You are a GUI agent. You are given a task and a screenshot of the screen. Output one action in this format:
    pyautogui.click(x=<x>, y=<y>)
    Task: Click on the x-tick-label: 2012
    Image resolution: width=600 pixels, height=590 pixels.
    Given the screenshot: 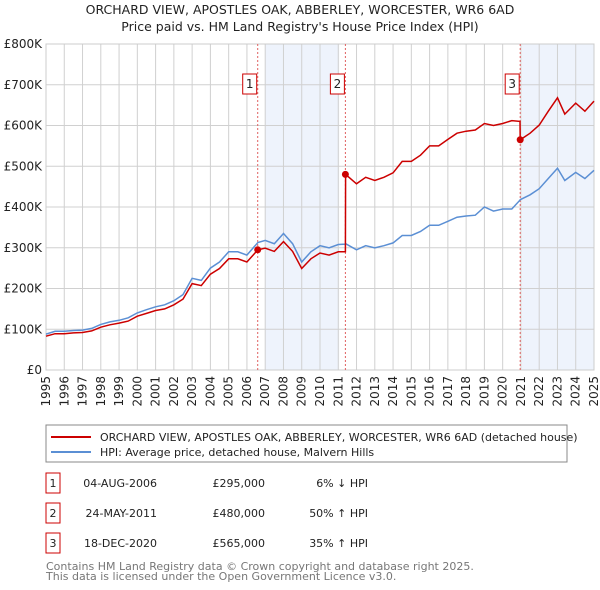 What is the action you would take?
    pyautogui.click(x=357, y=391)
    